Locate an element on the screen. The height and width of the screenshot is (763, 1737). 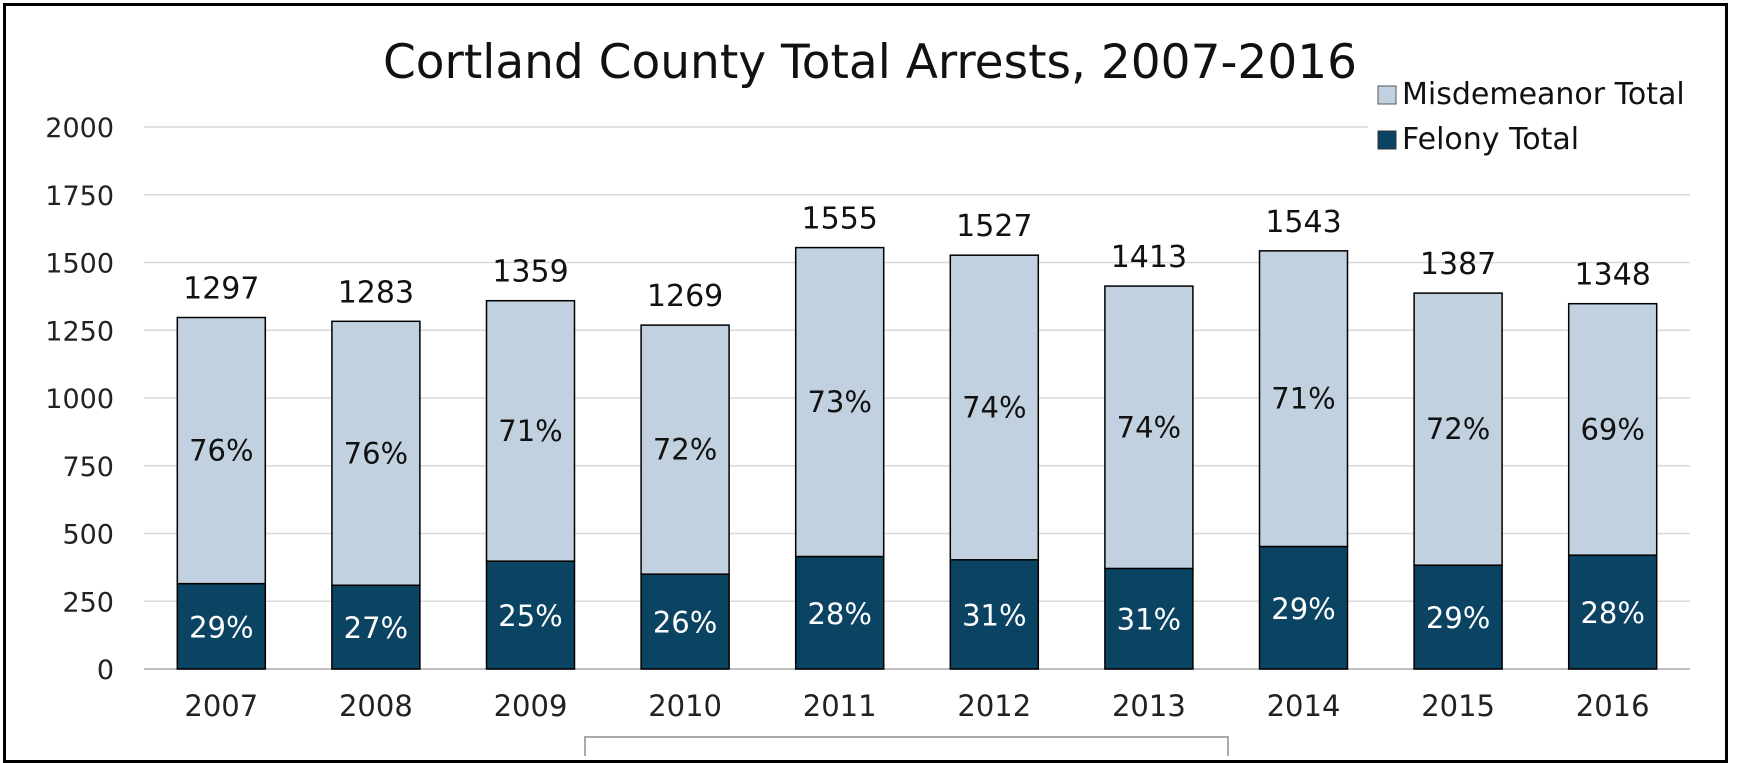
bar-misdemeanor-2010 is located at coordinates (685, 449).